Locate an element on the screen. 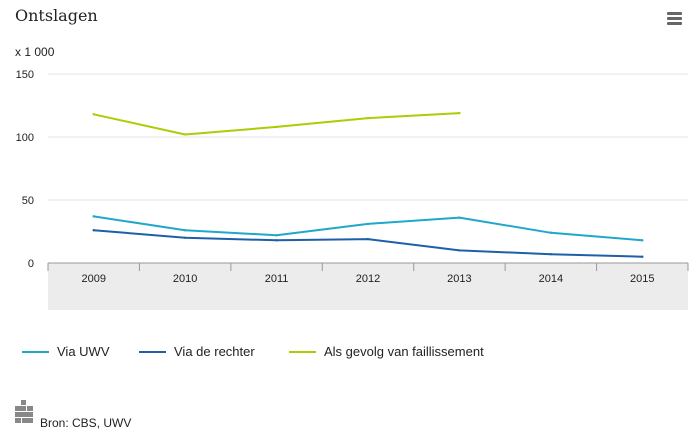  legend-item-als-gevolg-van-faillissement: Als gevolg van faillissement is located at coordinates (386, 351).